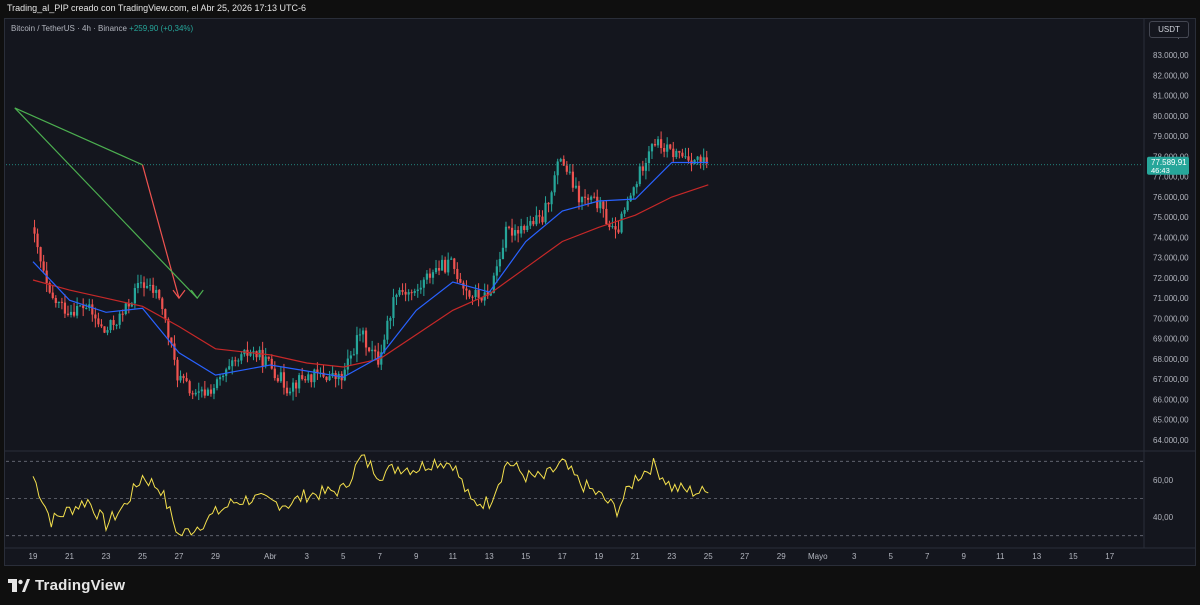  Describe the element at coordinates (1163, 517) in the screenshot. I see `rsi-tick-label: 40,00` at that location.